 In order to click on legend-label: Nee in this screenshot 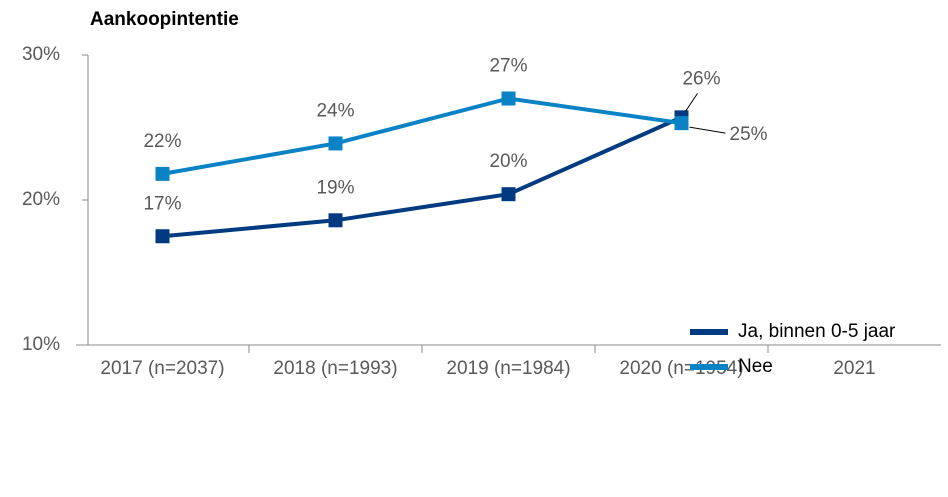, I will do `click(755, 366)`.